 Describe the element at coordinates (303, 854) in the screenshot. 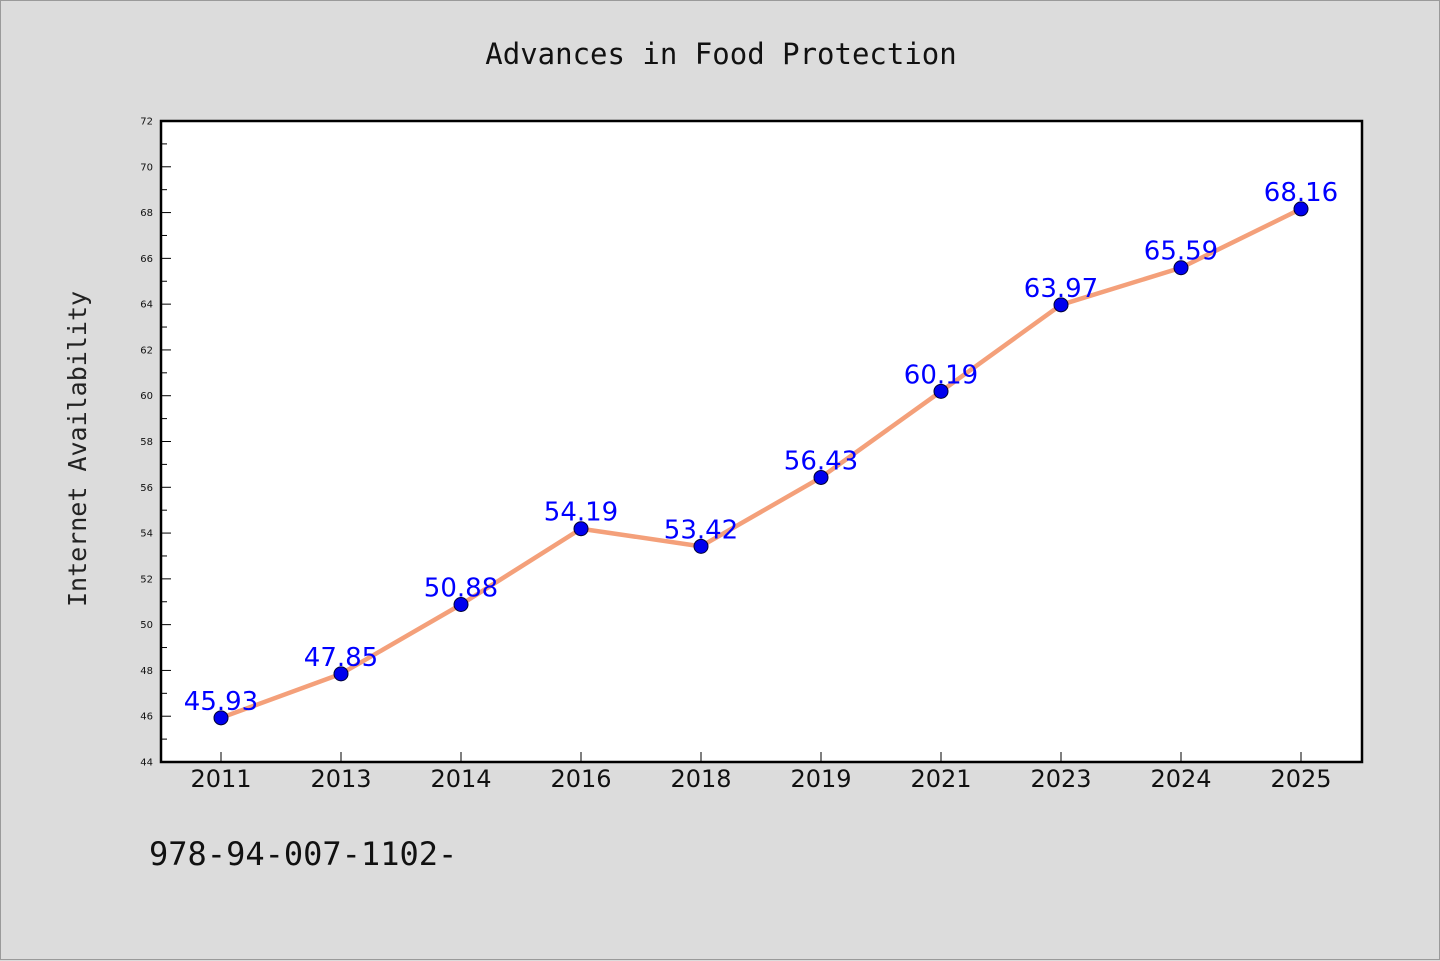

I see `footer-isbn-text: 978-94-007-1102-` at that location.